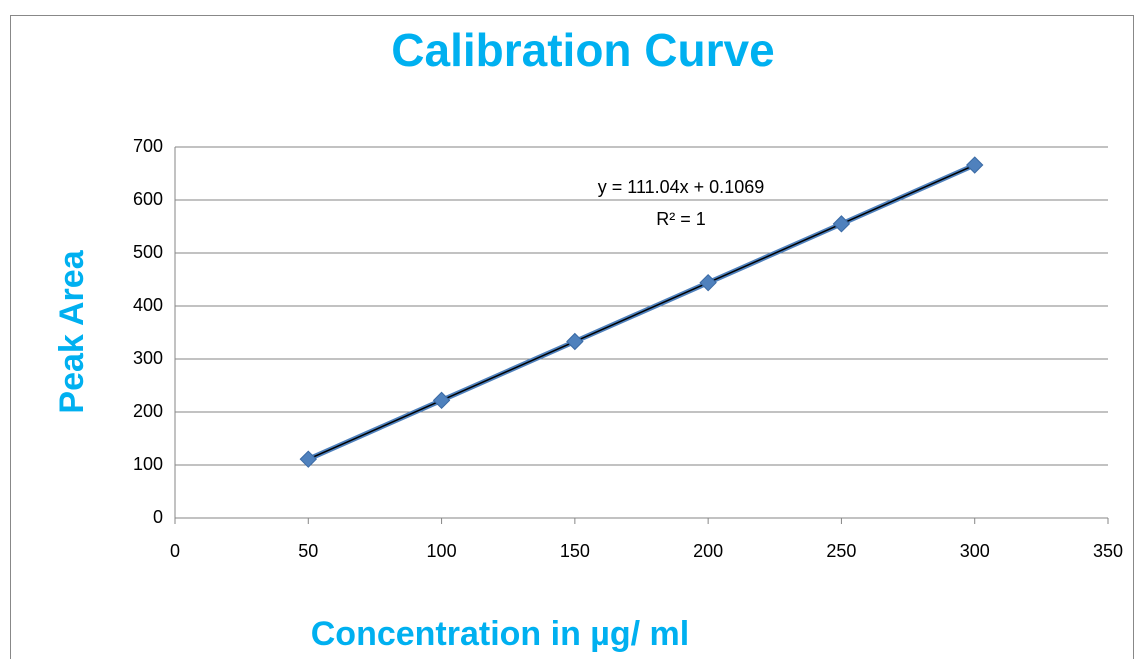 The height and width of the screenshot is (659, 1144). I want to click on y-tick-label: 200, so click(148, 411).